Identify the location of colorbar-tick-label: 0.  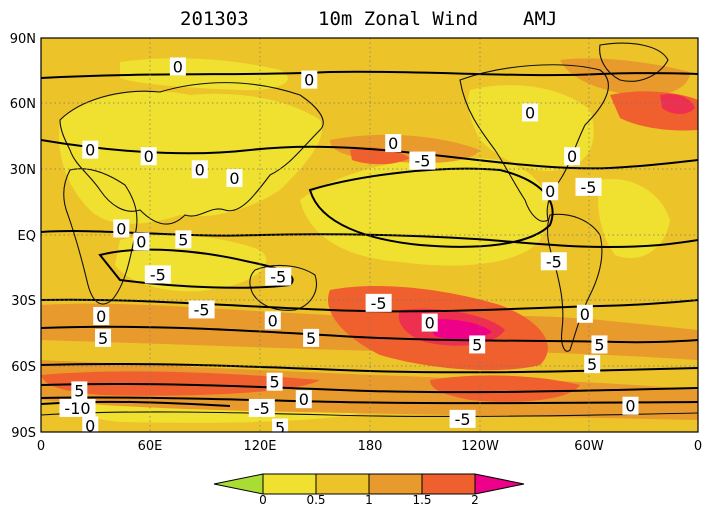
(263, 500).